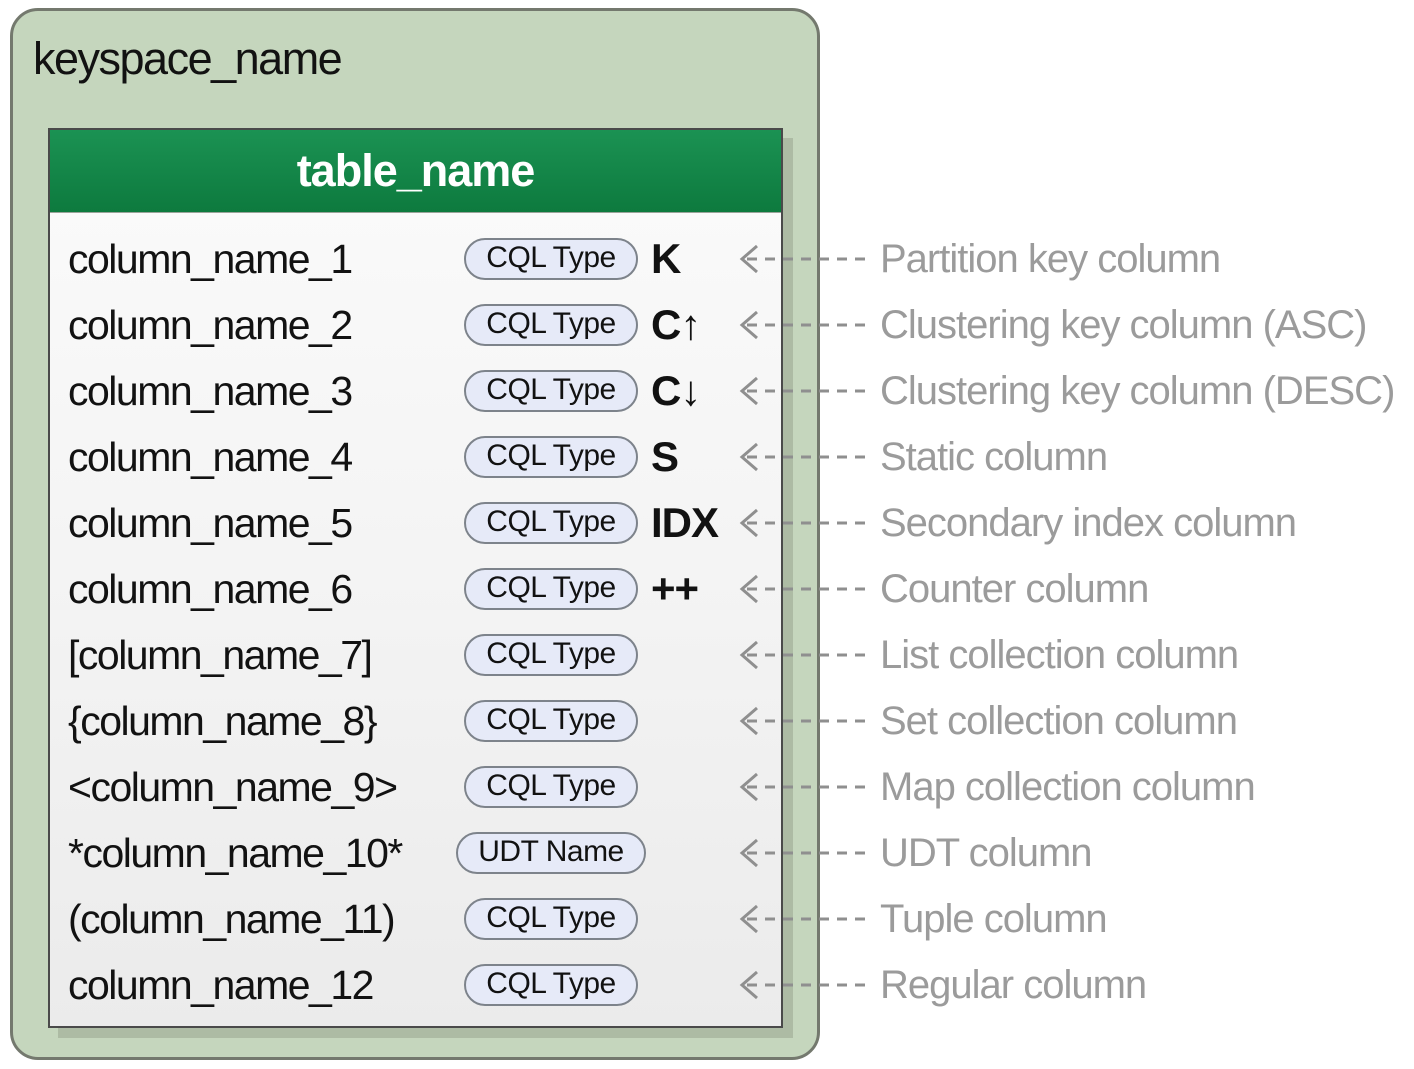 This screenshot has width=1414, height=1069. I want to click on annotation-row: UDT column, so click(915, 853).